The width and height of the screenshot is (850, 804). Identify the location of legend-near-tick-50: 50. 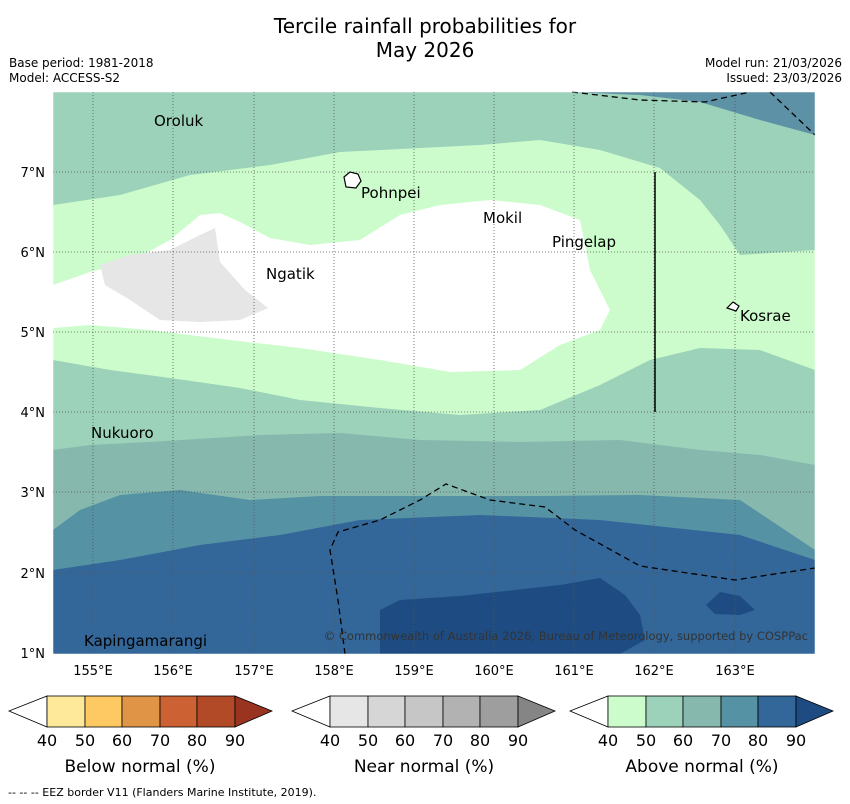
(368, 740).